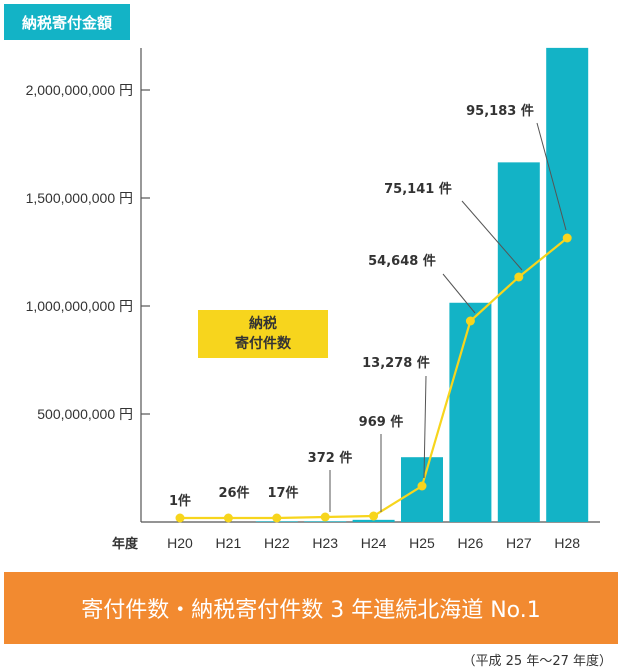 The width and height of the screenshot is (620, 672). What do you see at coordinates (422, 543) in the screenshot?
I see `x-tick-label: H25` at bounding box center [422, 543].